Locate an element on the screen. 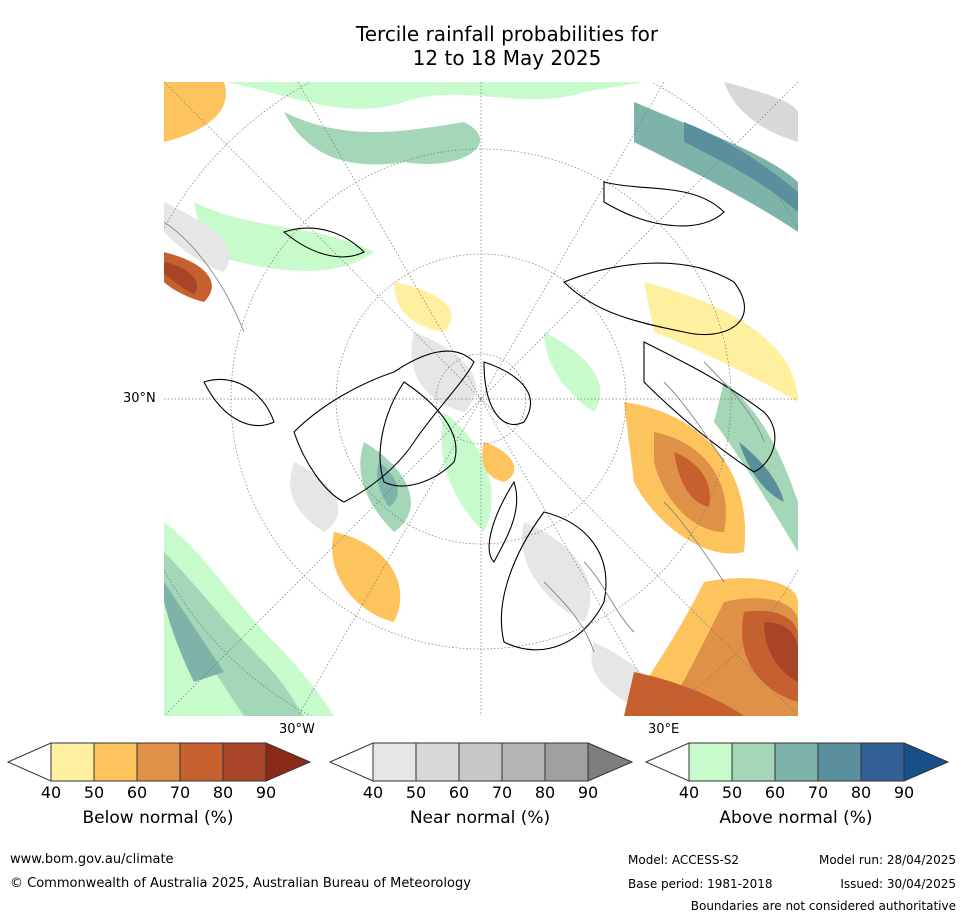 The height and width of the screenshot is (919, 965). legend-near-normal: 40 50 60 70 80 90 Near normal (%) is located at coordinates (481, 785).